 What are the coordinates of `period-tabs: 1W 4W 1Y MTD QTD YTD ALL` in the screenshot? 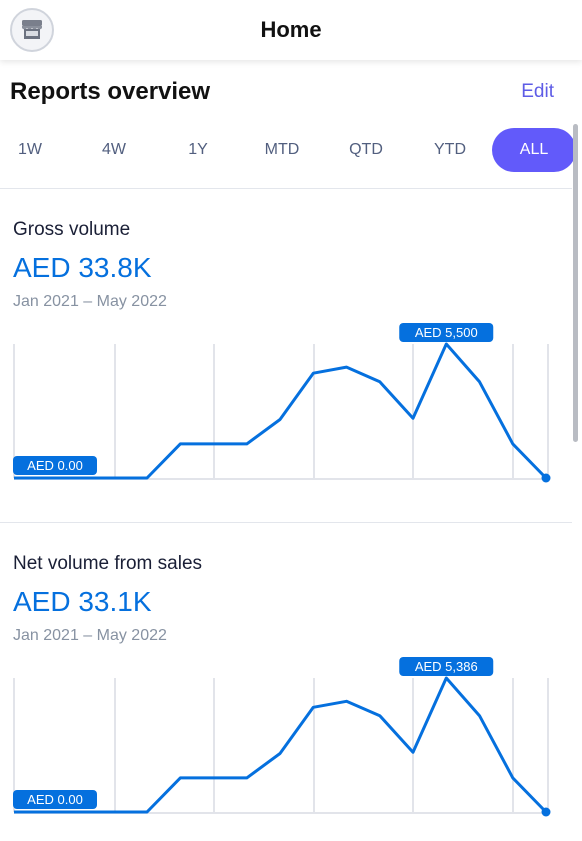 It's located at (291, 150).